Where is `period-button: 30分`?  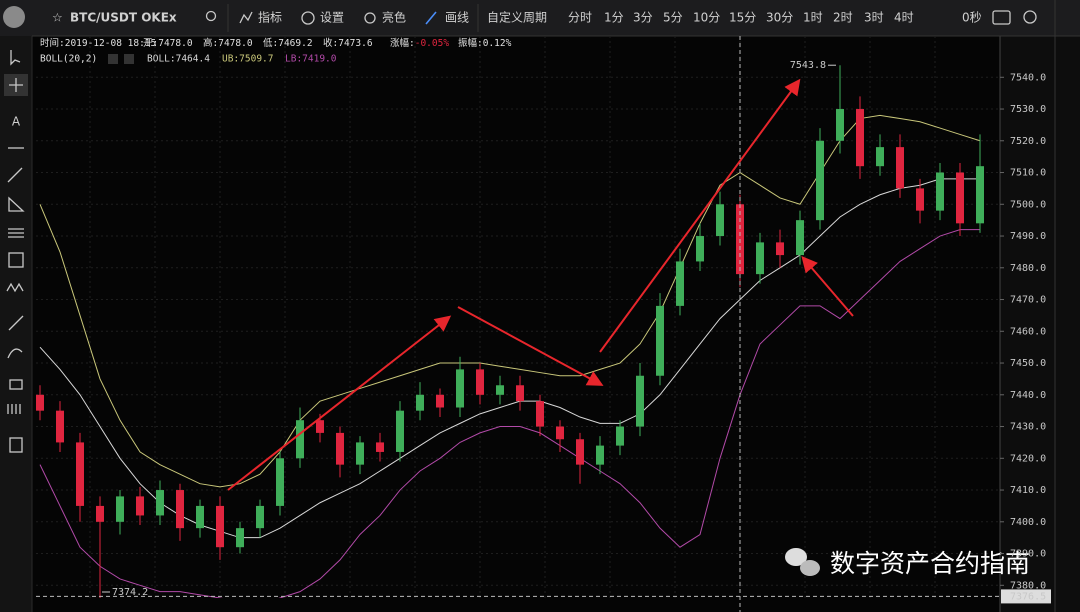 period-button: 30分 is located at coordinates (779, 18).